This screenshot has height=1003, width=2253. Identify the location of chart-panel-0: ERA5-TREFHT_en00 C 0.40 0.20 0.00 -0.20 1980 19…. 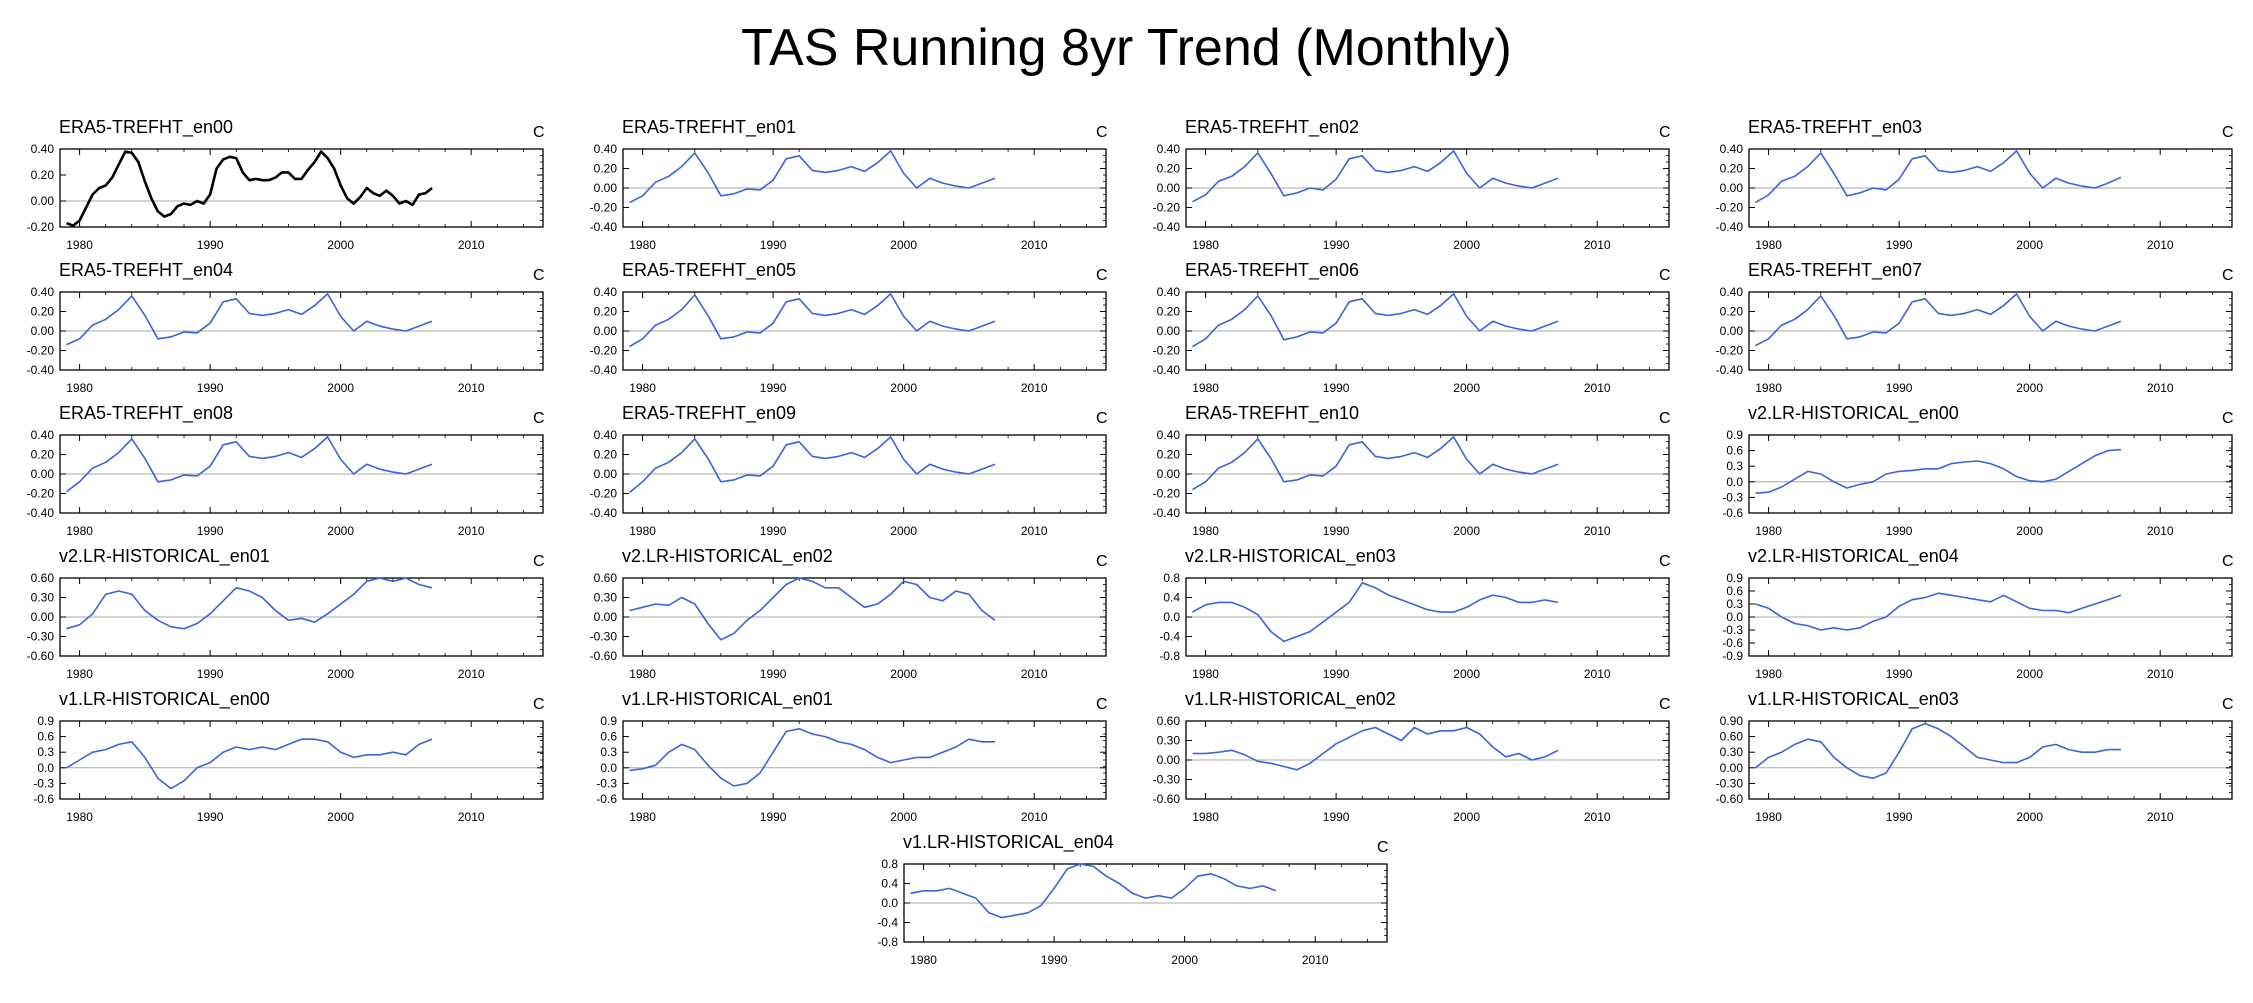
(286, 184).